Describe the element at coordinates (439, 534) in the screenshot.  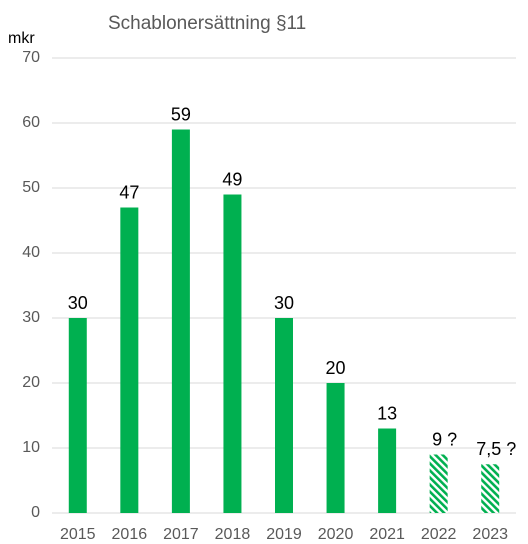
I see `x-tick-label: 2022` at that location.